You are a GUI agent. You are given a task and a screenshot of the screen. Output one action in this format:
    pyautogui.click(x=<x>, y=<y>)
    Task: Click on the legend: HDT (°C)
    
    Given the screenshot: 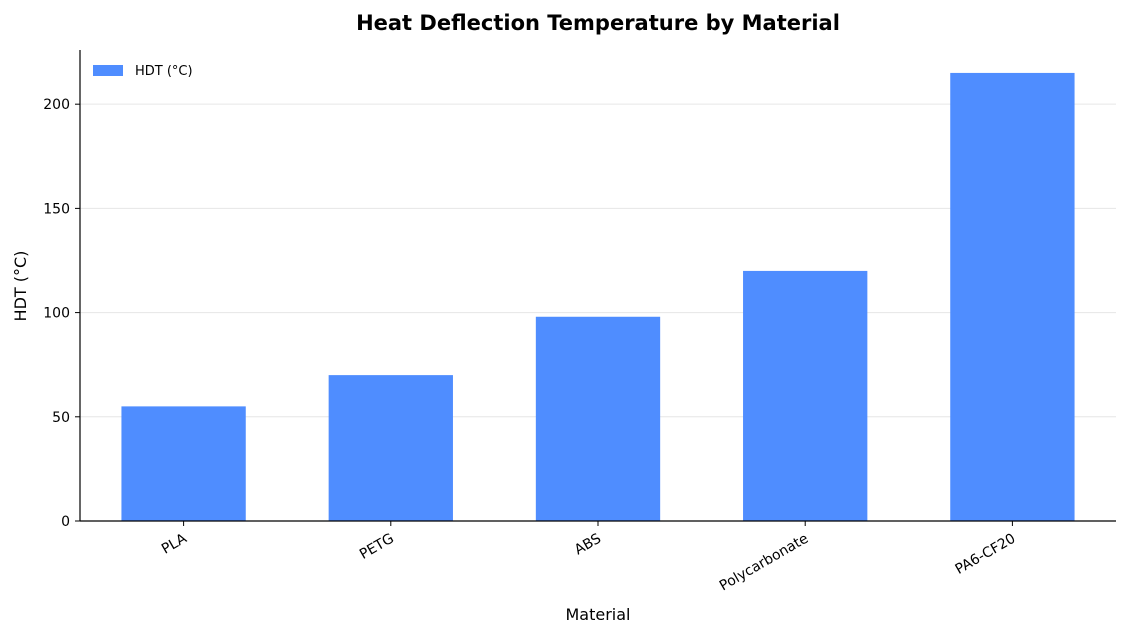 What is the action you would take?
    pyautogui.click(x=143, y=71)
    